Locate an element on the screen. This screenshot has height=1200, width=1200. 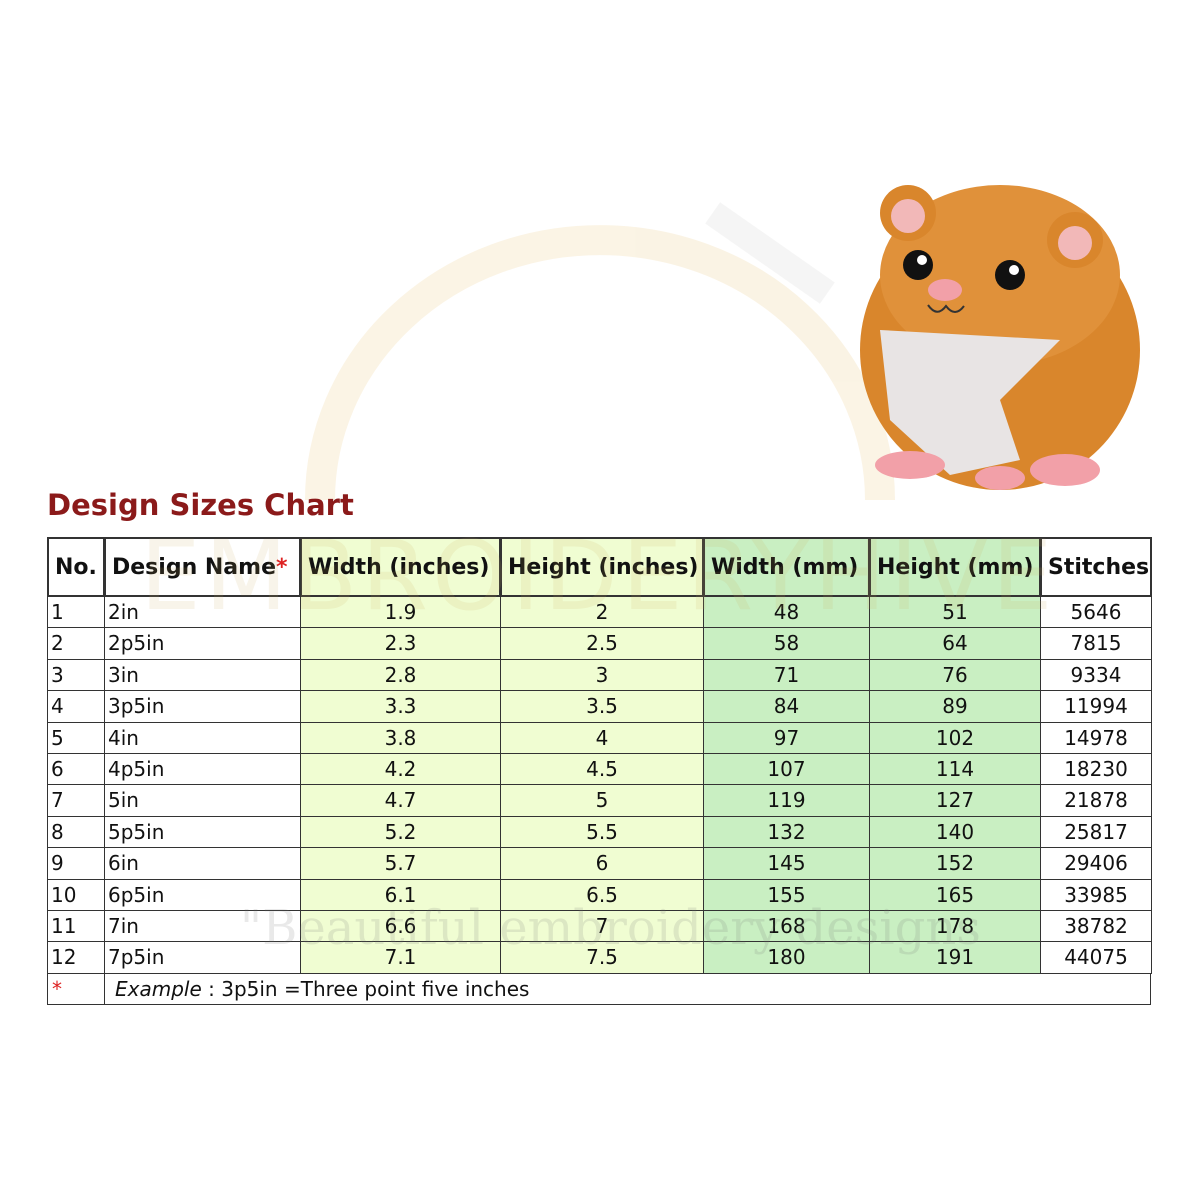
row-label: 10 is located at coordinates (76, 894).